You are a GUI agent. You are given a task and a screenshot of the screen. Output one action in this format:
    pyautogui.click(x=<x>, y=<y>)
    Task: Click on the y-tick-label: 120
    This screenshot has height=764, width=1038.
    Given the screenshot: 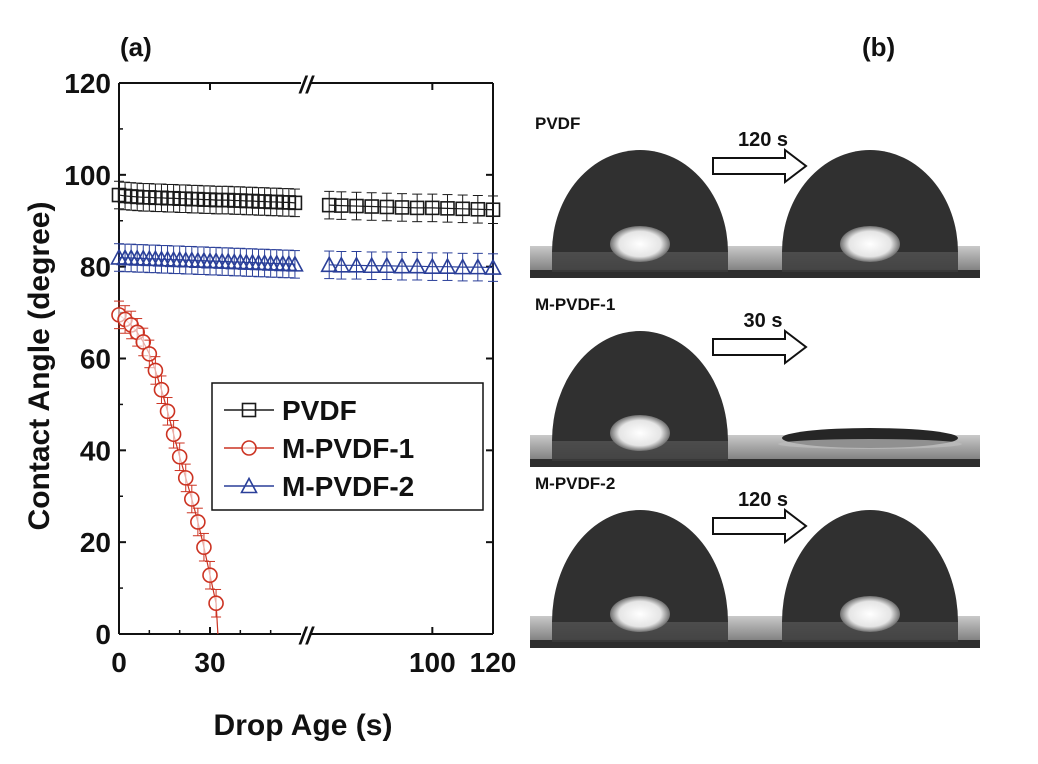 What is the action you would take?
    pyautogui.click(x=87, y=83)
    